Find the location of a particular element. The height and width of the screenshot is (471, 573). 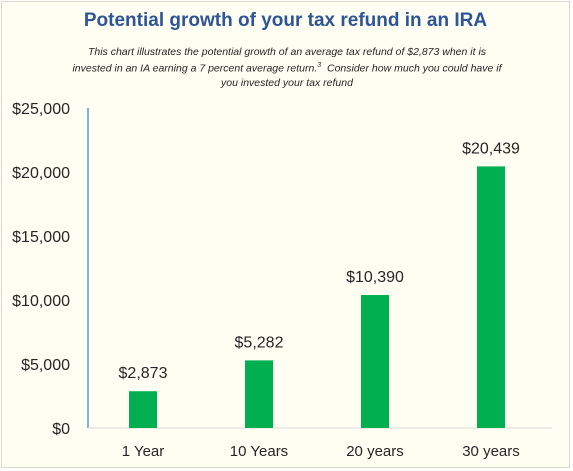

data-label: $2,873 is located at coordinates (143, 373).